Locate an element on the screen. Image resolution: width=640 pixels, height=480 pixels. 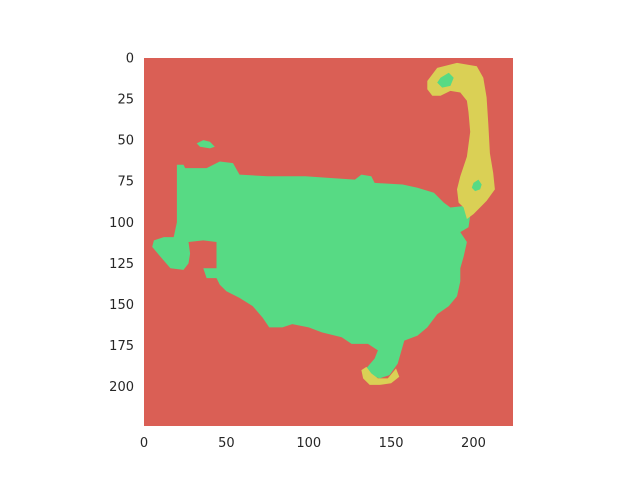
y-axis: 0 25 50 75 100 125 150 175 200 is located at coordinates (121, 224).